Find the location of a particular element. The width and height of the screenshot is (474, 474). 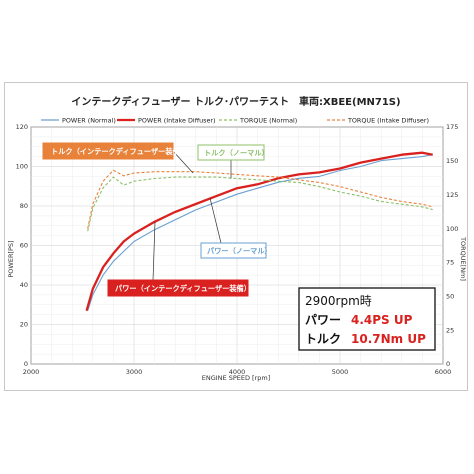

x-tick-label: 3000 is located at coordinates (134, 372).